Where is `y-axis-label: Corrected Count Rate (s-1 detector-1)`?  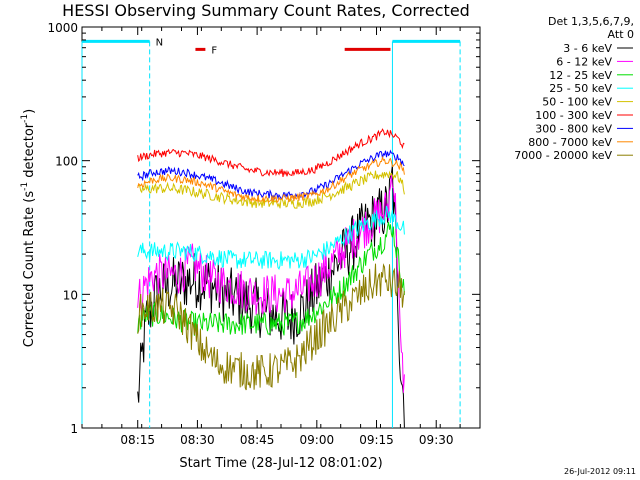 y-axis-label: Corrected Count Rate (s-1 detector-1) is located at coordinates (28, 228).